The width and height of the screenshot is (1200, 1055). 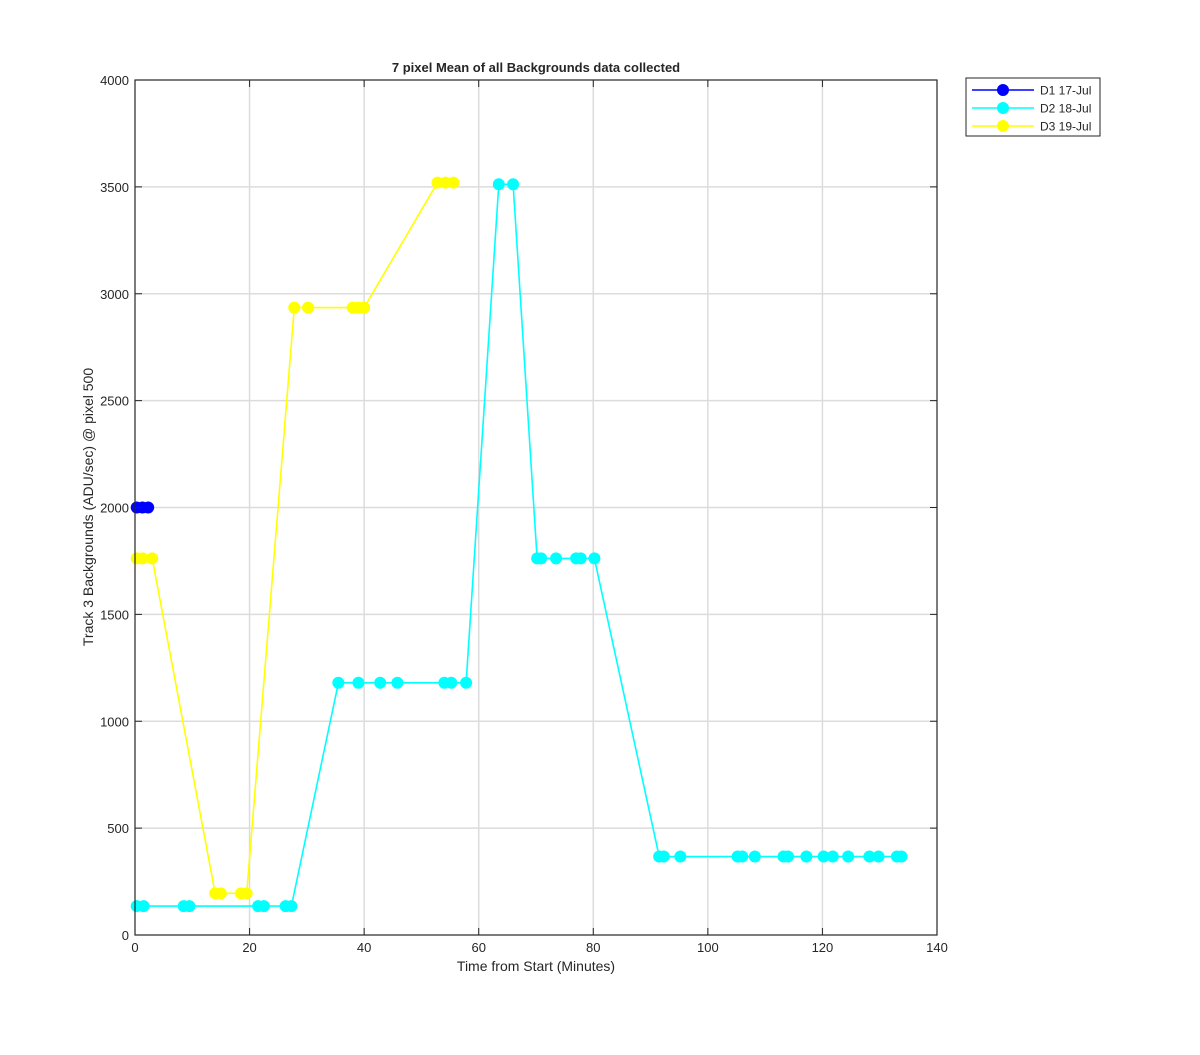 I want to click on x-tick-label: 40, so click(x=364, y=947).